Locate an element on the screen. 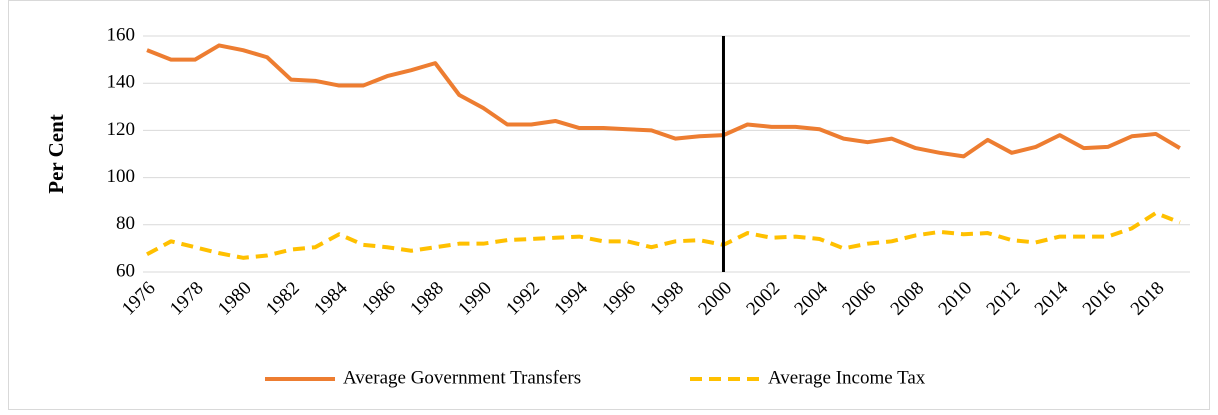 The width and height of the screenshot is (1218, 415). x-tick-label: 2008 is located at coordinates (908, 299).